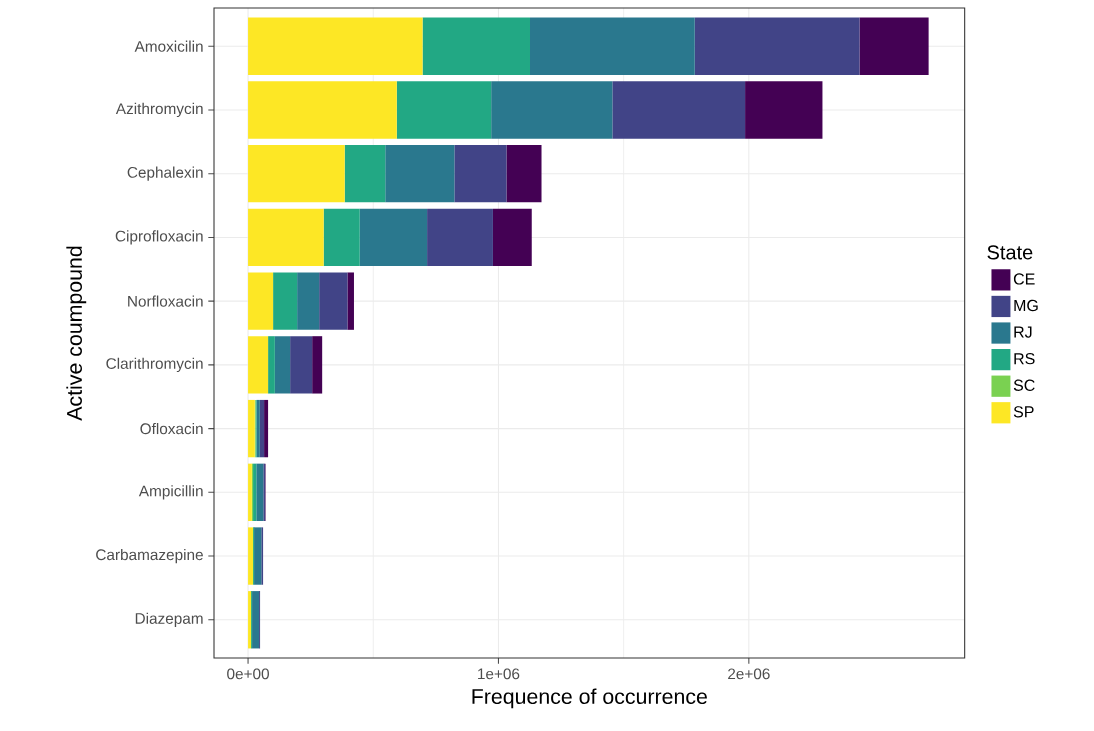 This screenshot has width=1094, height=731. Describe the element at coordinates (170, 492) in the screenshot. I see `y-tick-label: Ampicillin` at that location.